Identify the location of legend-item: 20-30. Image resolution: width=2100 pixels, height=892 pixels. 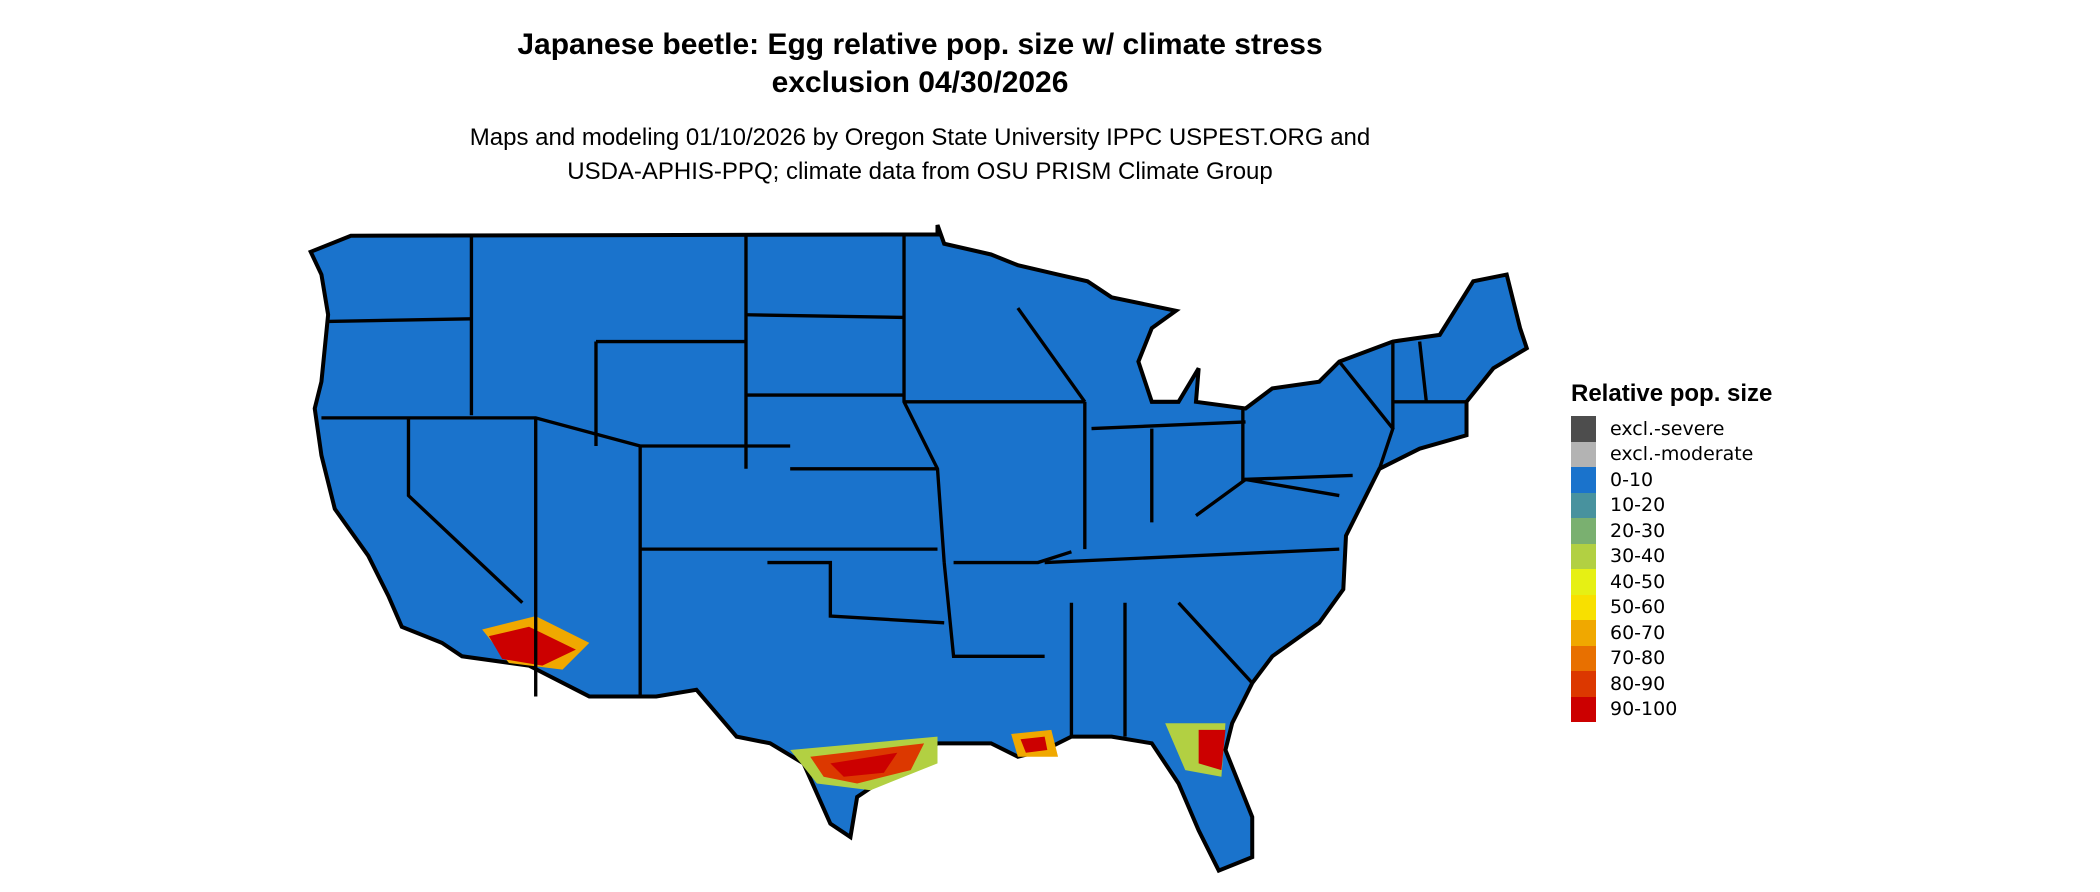
(1671, 531).